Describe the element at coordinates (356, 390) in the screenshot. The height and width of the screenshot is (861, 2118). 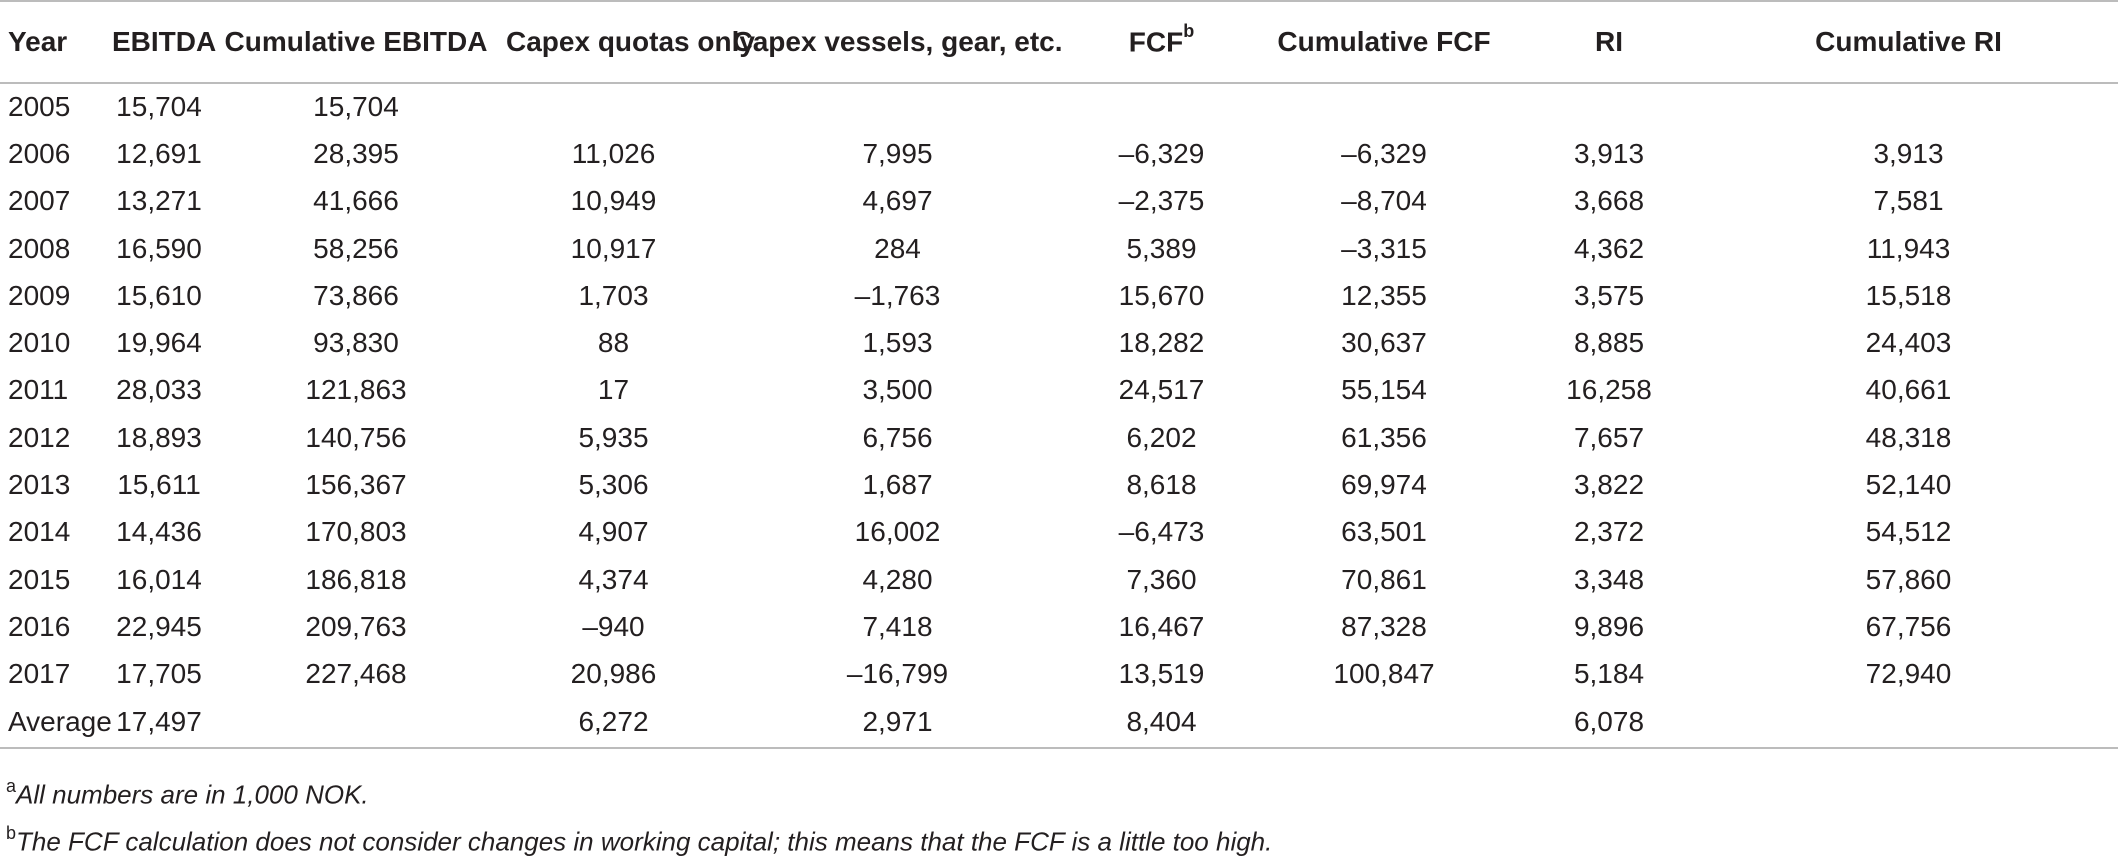
I see `table-cell: 121,863` at that location.